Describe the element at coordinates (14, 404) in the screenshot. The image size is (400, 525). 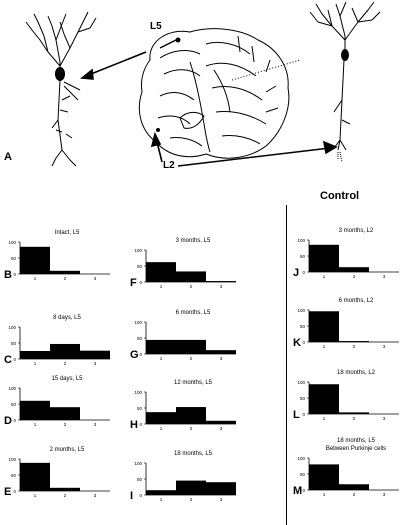
I see `y-tick-label-d: 50` at that location.